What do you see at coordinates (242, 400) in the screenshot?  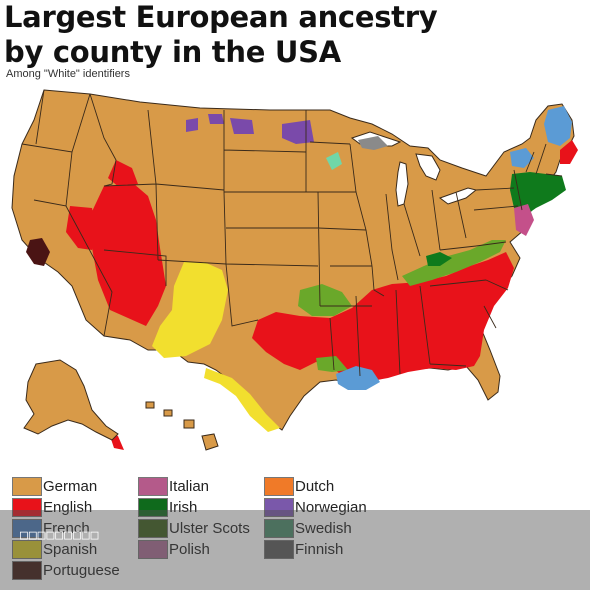 I see `region-texas-spanish` at bounding box center [242, 400].